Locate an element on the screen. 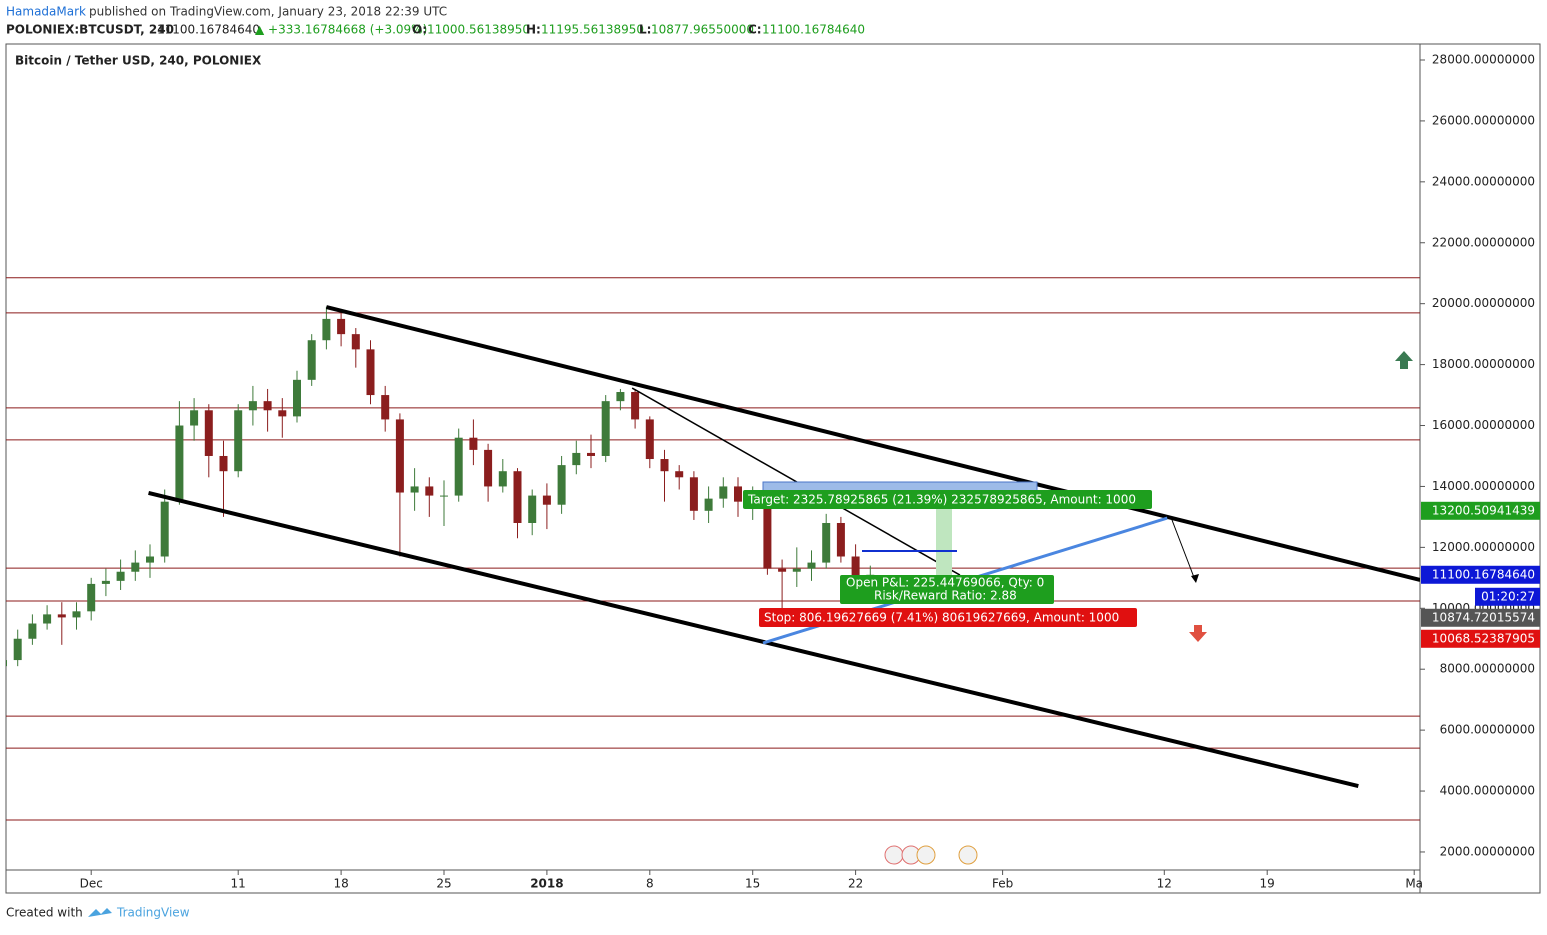 The height and width of the screenshot is (935, 1547). price-badge-label: 13200.50941439 is located at coordinates (1483, 510).